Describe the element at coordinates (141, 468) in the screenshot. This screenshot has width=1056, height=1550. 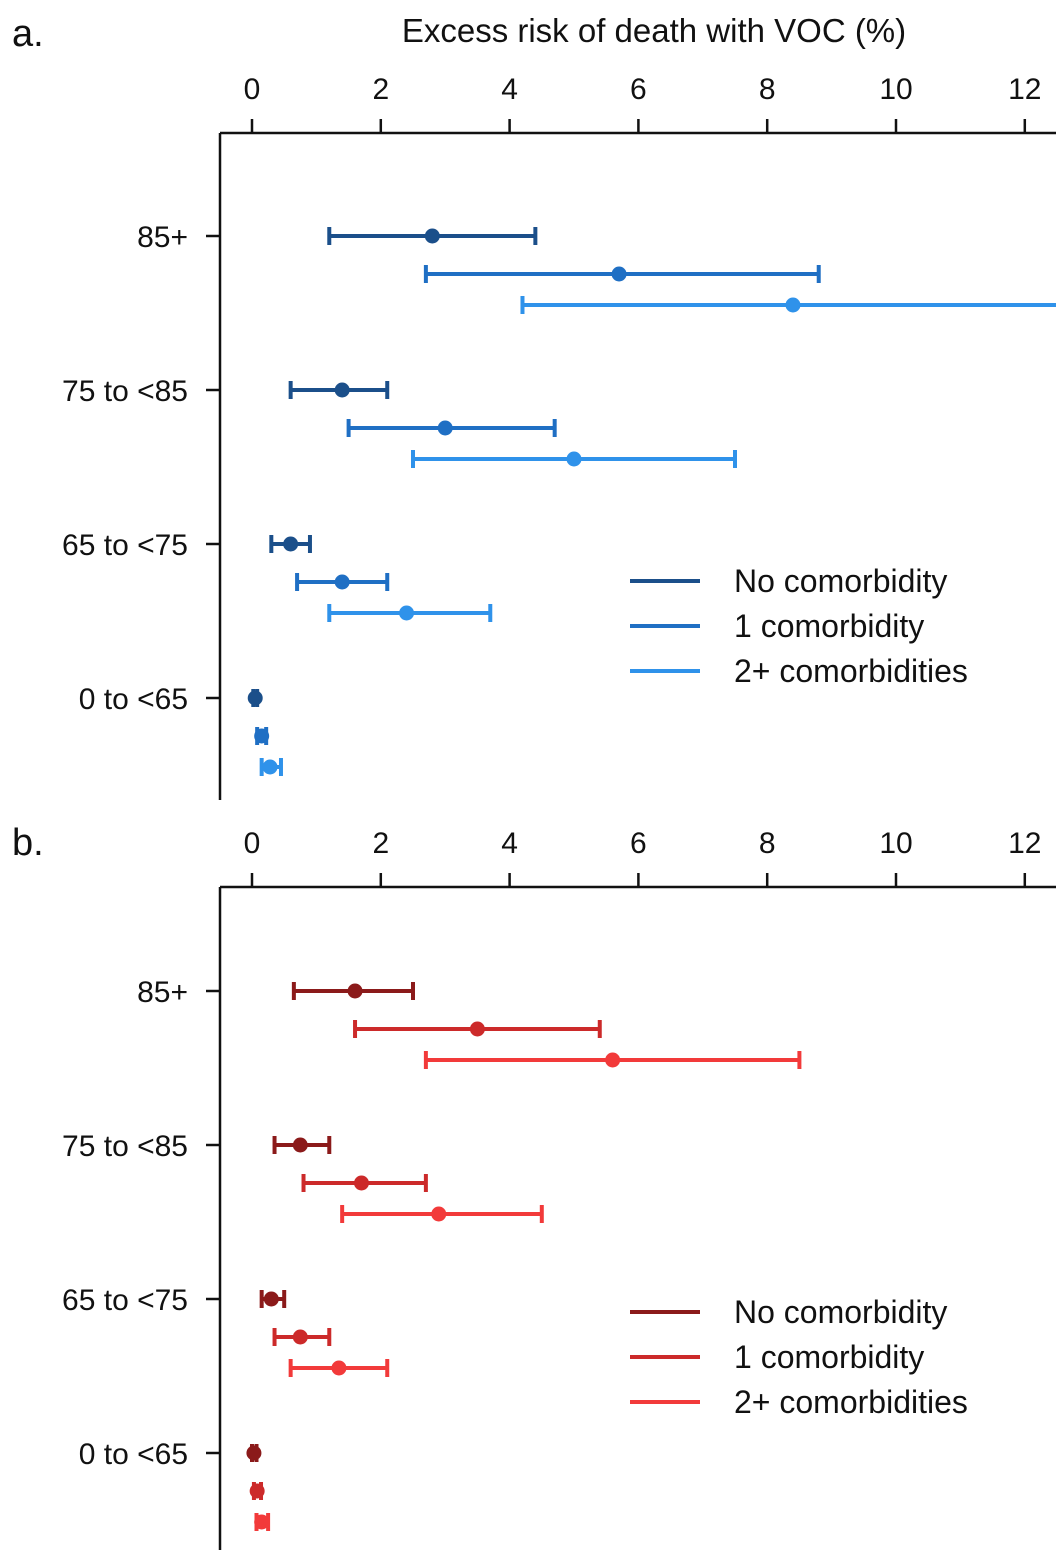
I see `panel-a-category-axis: 85+ 75 to <85 65 to <75 0 to <65` at that location.